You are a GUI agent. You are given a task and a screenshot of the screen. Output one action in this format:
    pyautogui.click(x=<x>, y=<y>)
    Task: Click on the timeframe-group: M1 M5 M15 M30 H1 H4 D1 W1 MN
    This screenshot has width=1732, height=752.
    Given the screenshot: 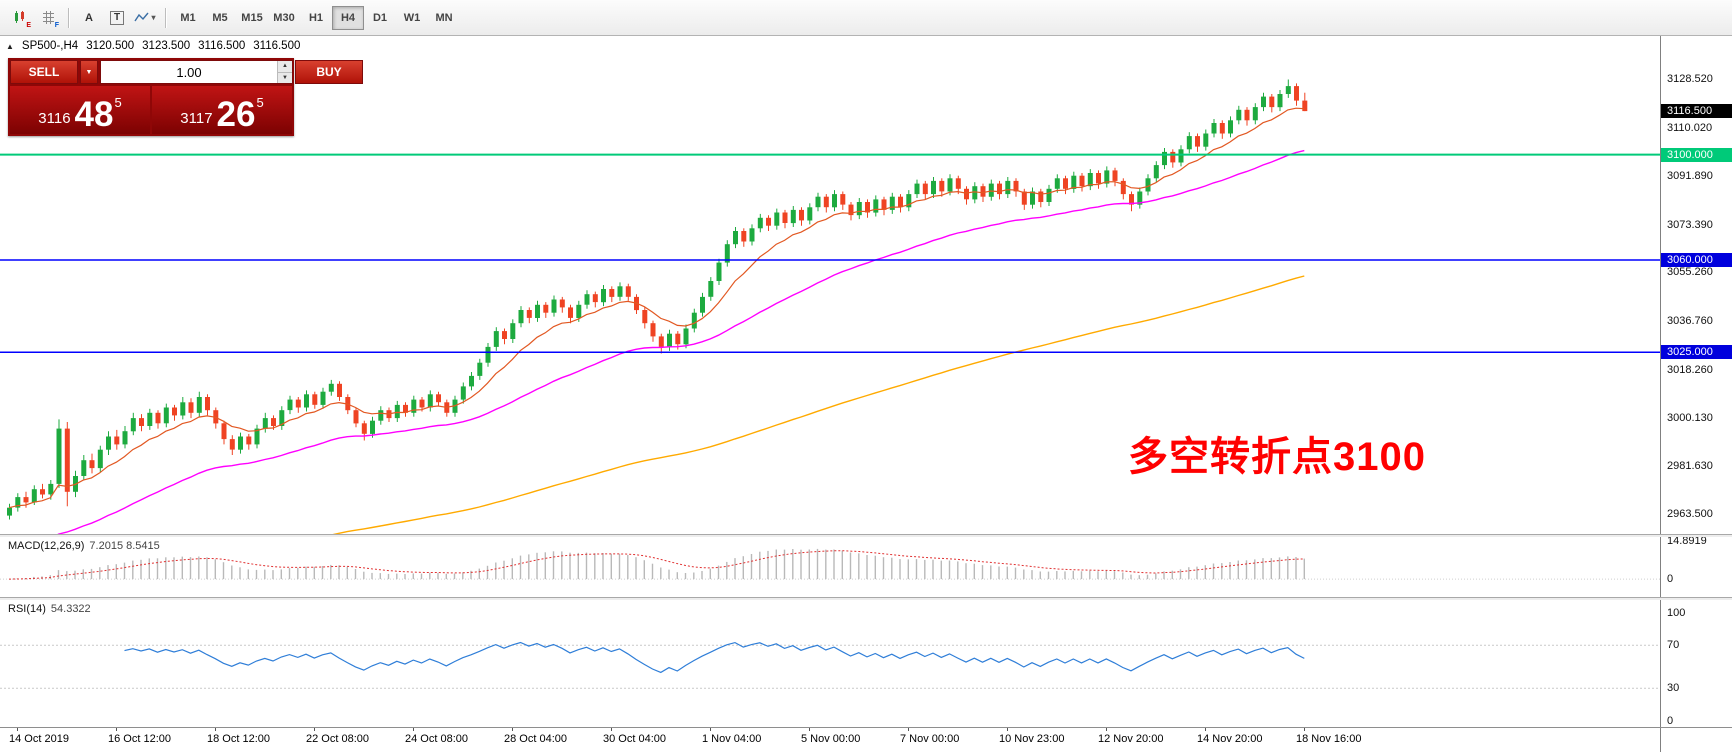 What is the action you would take?
    pyautogui.click(x=316, y=17)
    